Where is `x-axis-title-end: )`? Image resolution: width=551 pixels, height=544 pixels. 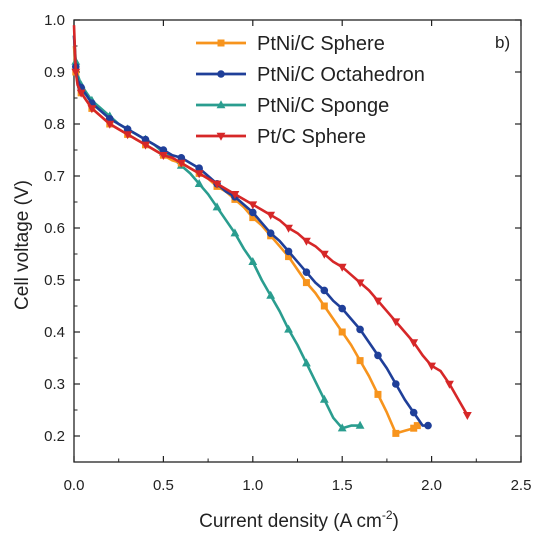 x-axis-title-end: ) is located at coordinates (396, 521).